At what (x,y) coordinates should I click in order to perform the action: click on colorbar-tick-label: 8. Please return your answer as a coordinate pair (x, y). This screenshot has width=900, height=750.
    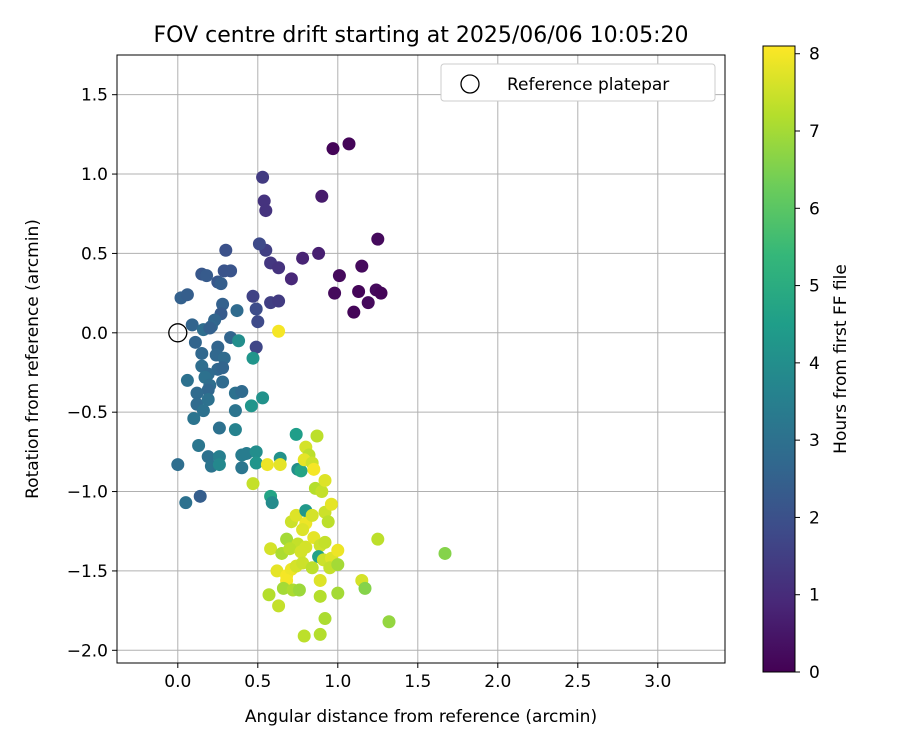
    Looking at the image, I should click on (814, 55).